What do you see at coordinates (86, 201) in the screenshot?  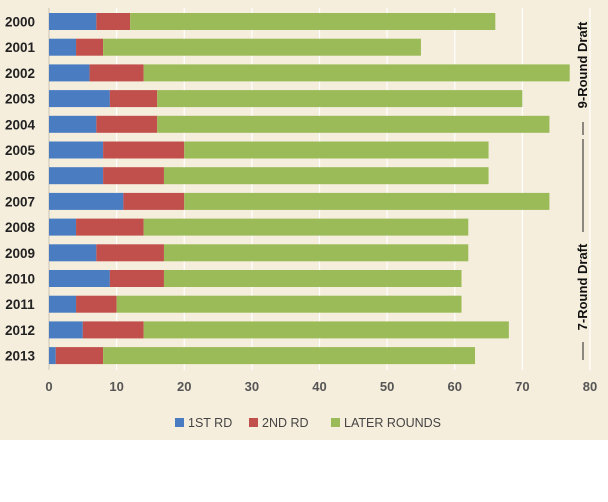 I see `bar-2007-1st-rd` at bounding box center [86, 201].